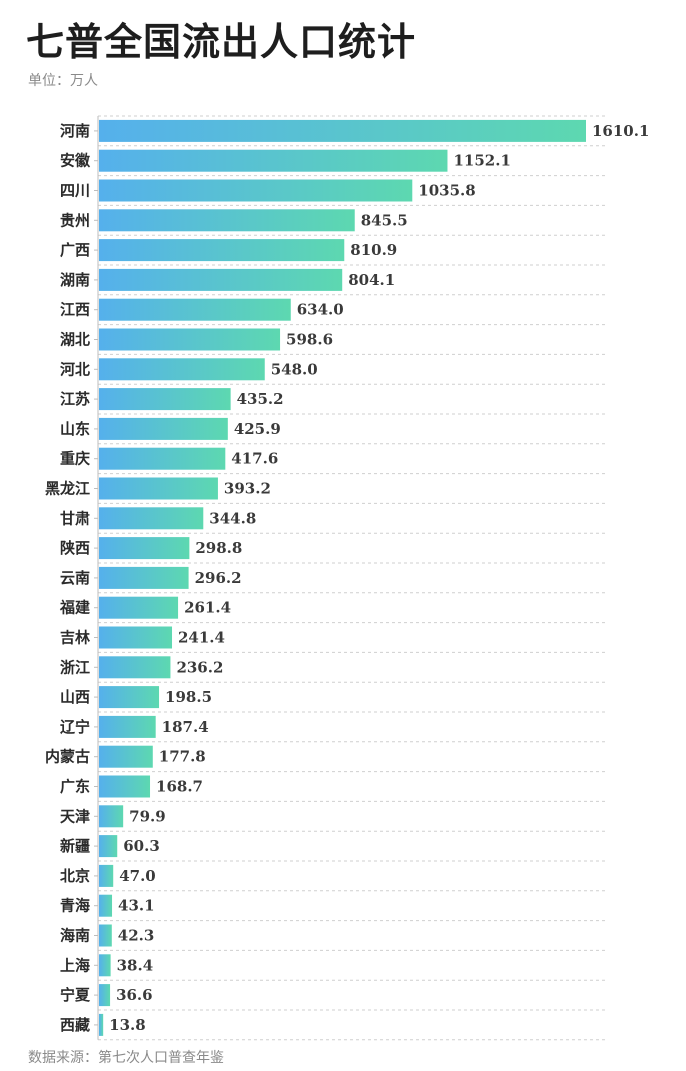 This screenshot has height=1071, width=686. What do you see at coordinates (75, 995) in the screenshot?
I see `category-label: 宁夏` at bounding box center [75, 995].